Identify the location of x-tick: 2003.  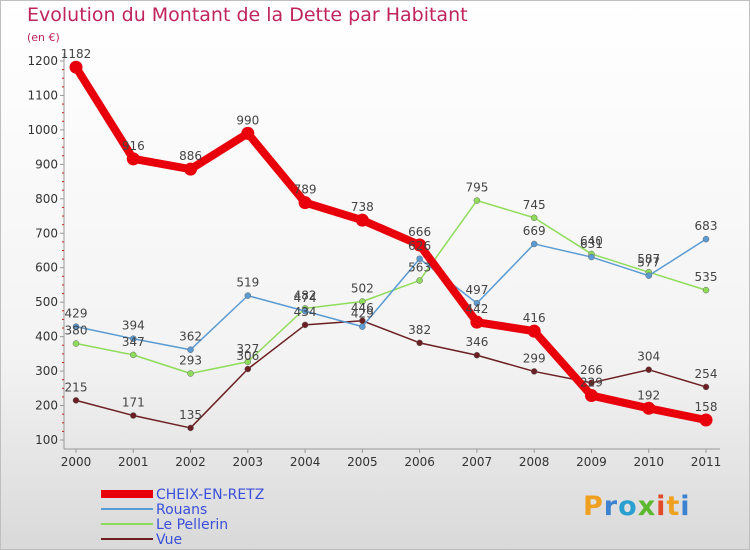
(248, 459).